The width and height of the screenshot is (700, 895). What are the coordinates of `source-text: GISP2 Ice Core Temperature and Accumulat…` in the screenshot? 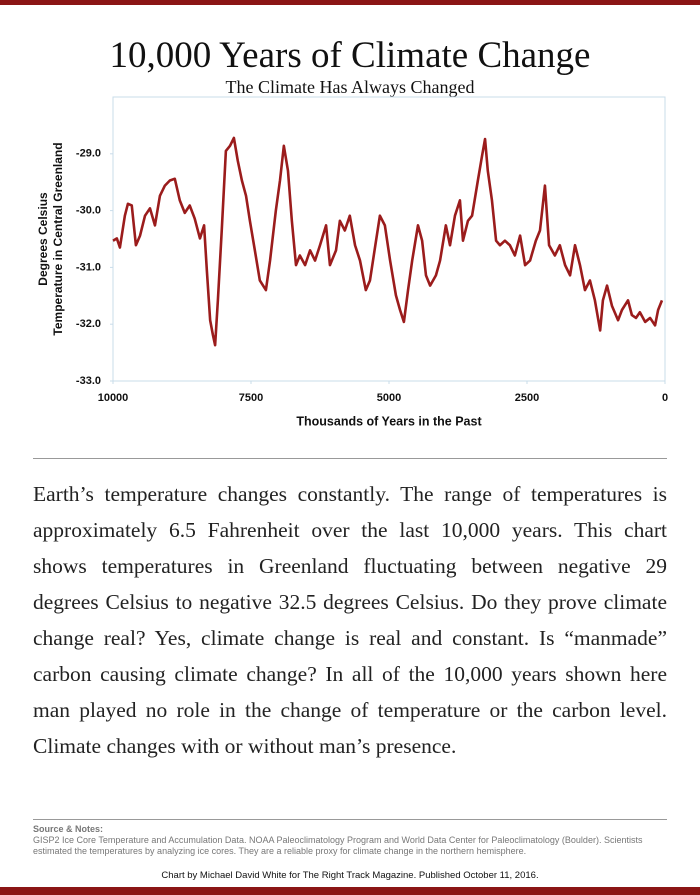 It's located at (338, 845).